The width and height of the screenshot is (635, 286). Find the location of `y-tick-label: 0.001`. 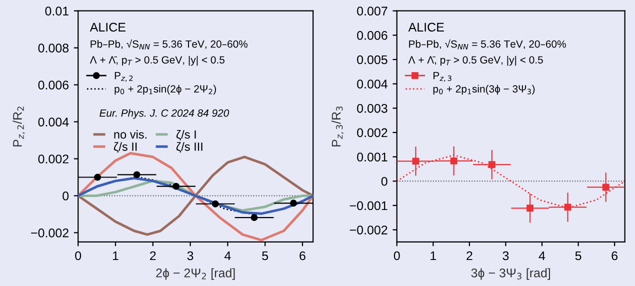

y-tick-label: 0.001 is located at coordinates (372, 157).